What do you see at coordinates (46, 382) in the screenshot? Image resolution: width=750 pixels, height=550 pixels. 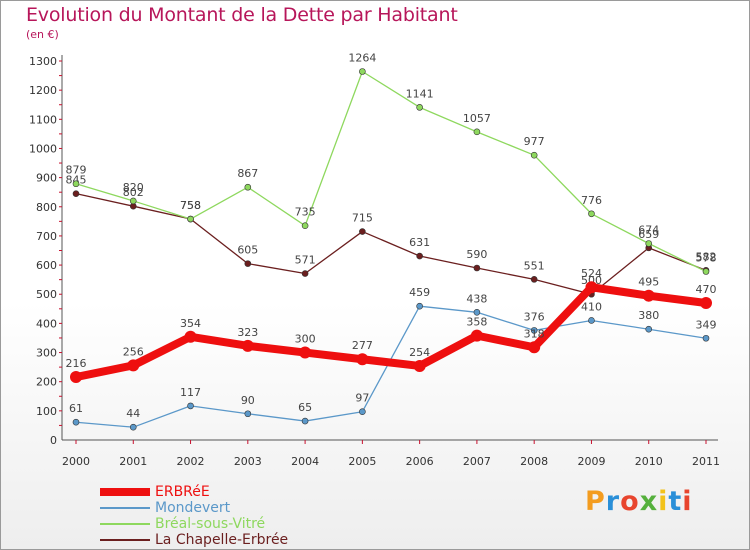 I see `y-tick-label: 200` at bounding box center [46, 382].